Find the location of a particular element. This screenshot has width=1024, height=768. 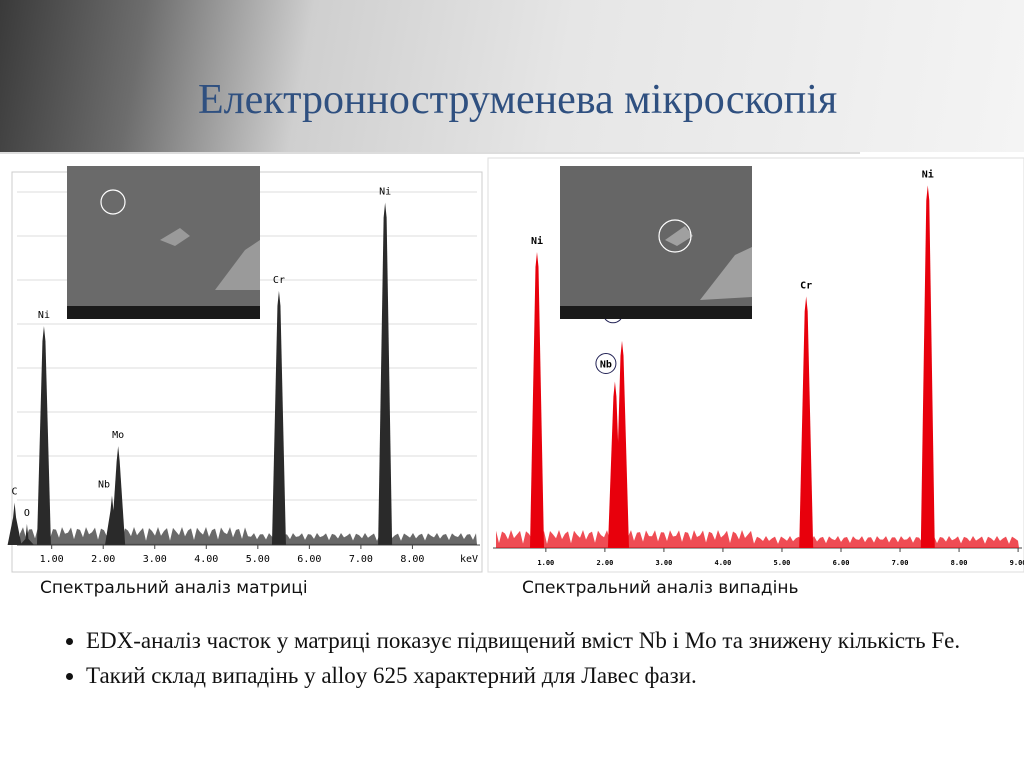

caption: Спектральний аналіз матриці is located at coordinates (174, 588).